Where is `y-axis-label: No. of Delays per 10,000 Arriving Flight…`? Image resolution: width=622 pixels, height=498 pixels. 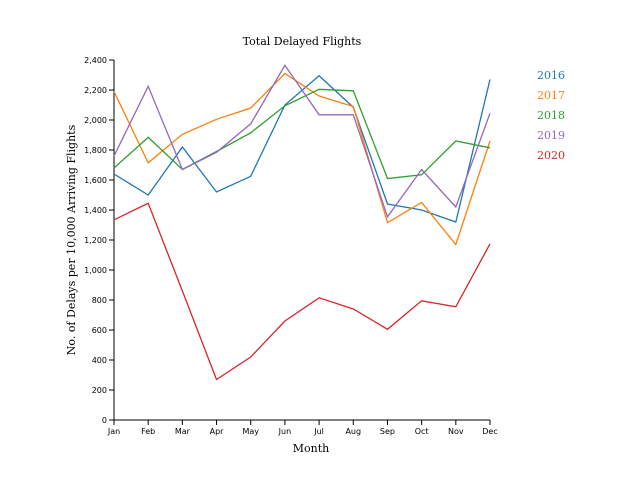 y-axis-label: No. of Delays per 10,000 Arriving Flight… is located at coordinates (71, 239).